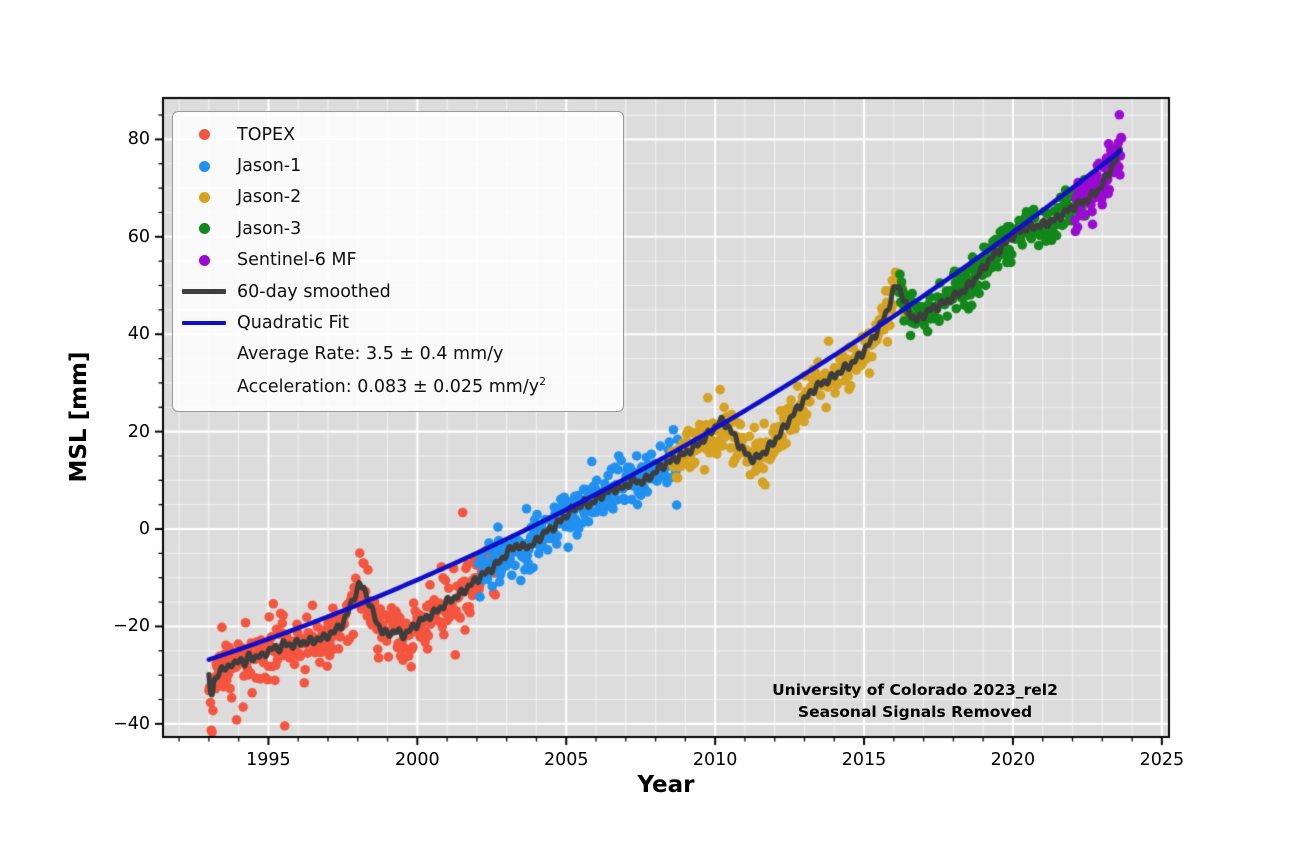 The image size is (1300, 841). Describe the element at coordinates (1013, 760) in the screenshot. I see `x-tick-label: 2020` at that location.